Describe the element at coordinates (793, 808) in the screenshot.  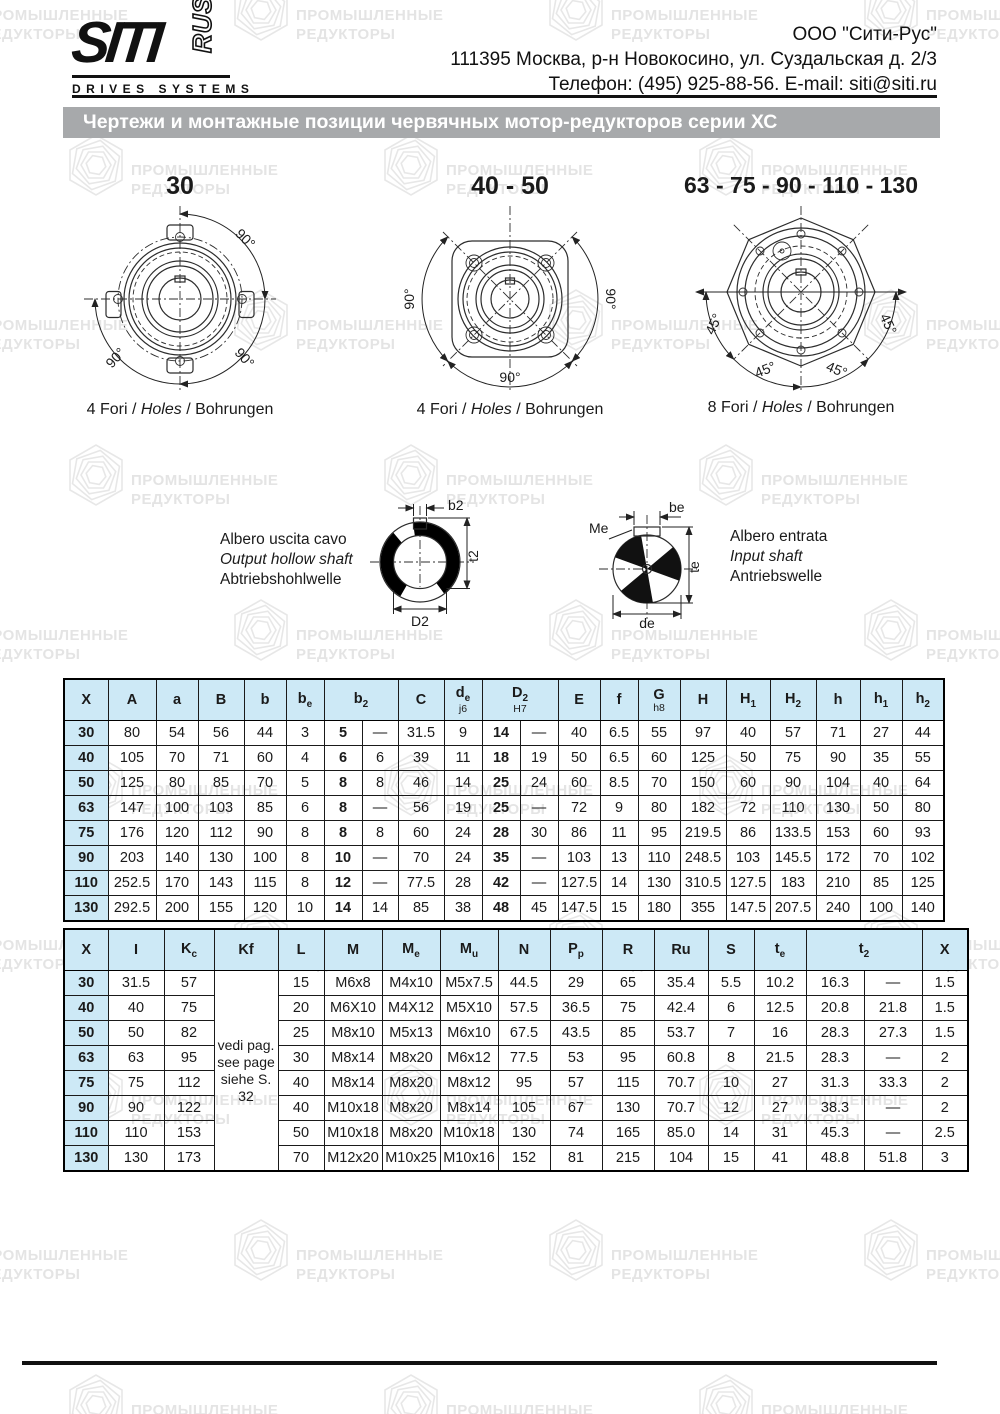
I see `table-cell: 110` at that location.